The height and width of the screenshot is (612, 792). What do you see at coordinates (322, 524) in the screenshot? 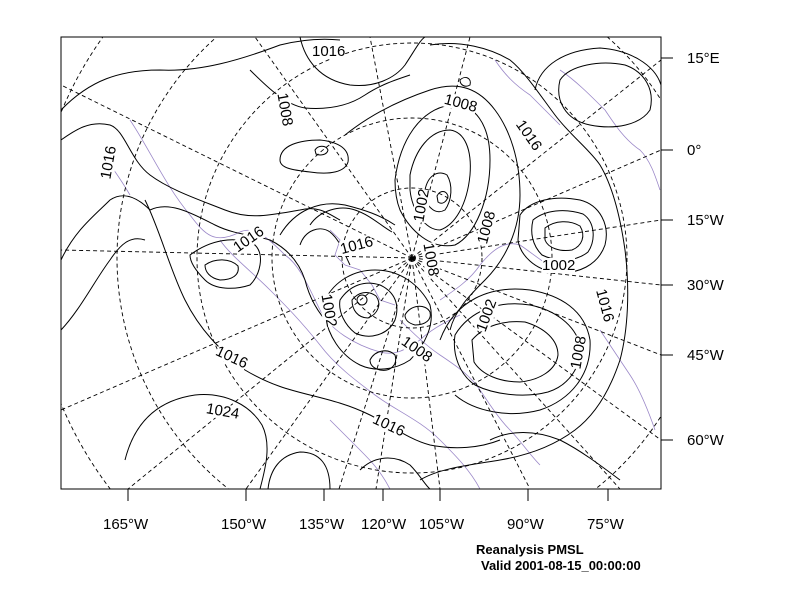
I see `lon-label: 135°W` at bounding box center [322, 524].